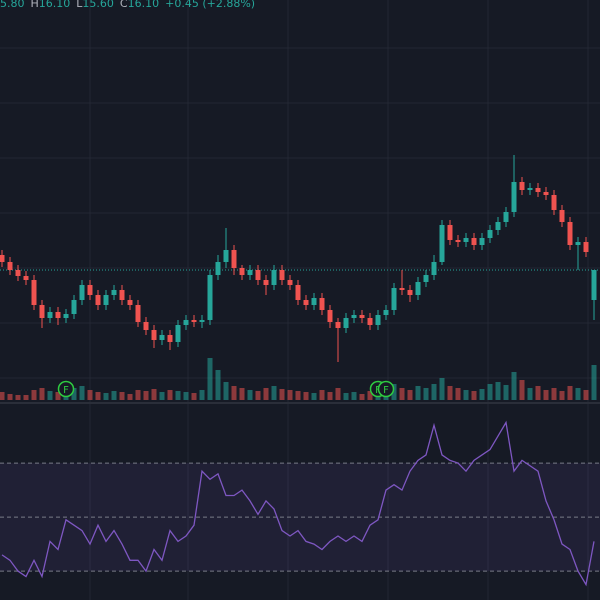 This screenshot has height=600, width=600. I want to click on event-marker-circle, so click(386, 389).